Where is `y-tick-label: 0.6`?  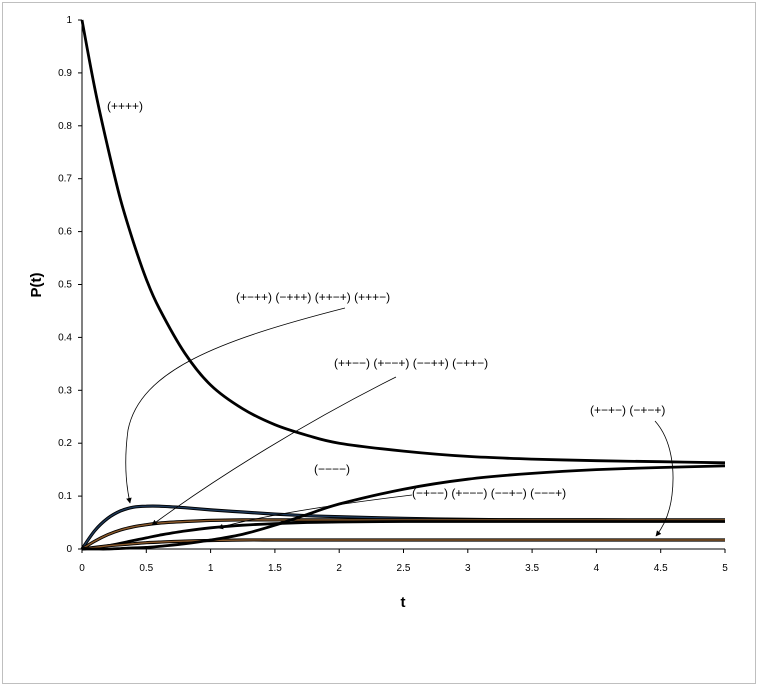 y-tick-label: 0.6 is located at coordinates (65, 232).